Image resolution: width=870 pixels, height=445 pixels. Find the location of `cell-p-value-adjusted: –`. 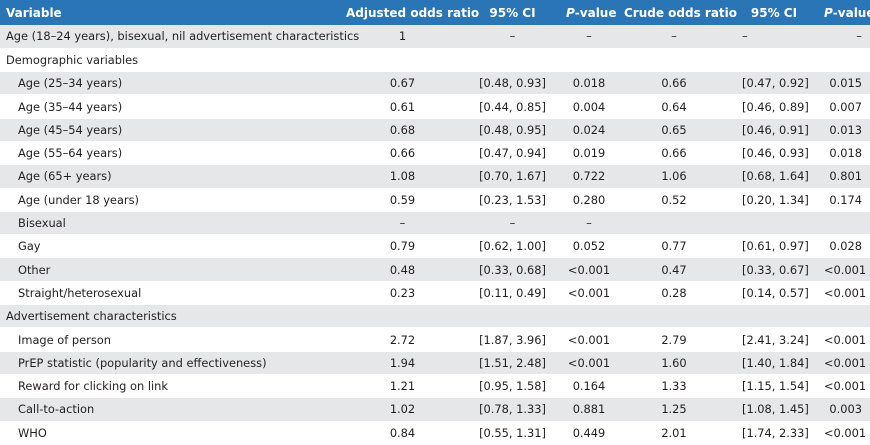

cell-p-value-adjusted: – is located at coordinates (589, 37).